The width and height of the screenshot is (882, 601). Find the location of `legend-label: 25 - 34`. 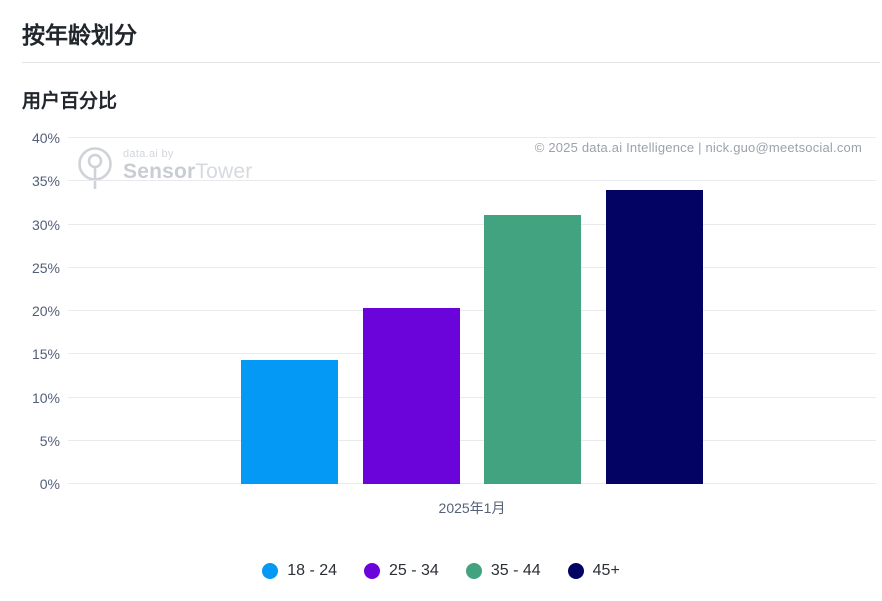

legend-label: 25 - 34 is located at coordinates (414, 570).